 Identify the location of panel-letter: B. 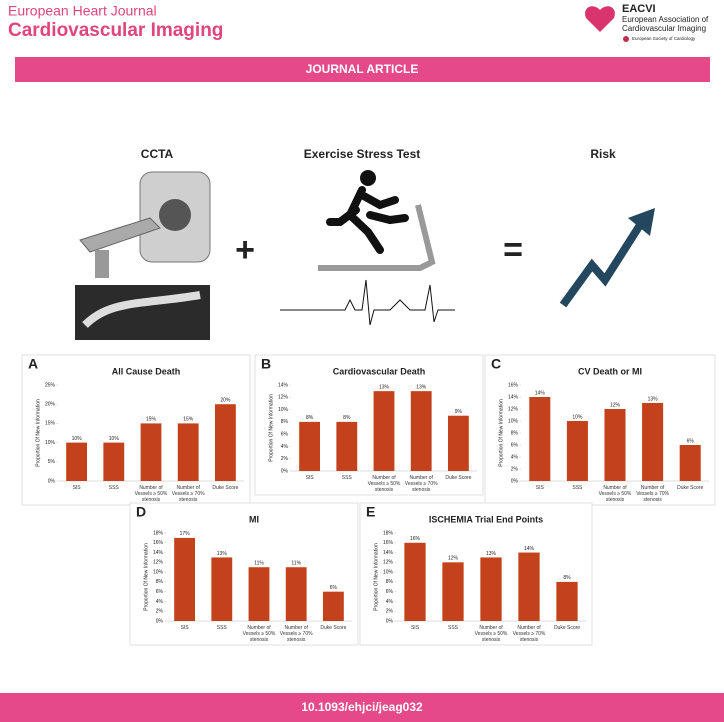
(266, 364).